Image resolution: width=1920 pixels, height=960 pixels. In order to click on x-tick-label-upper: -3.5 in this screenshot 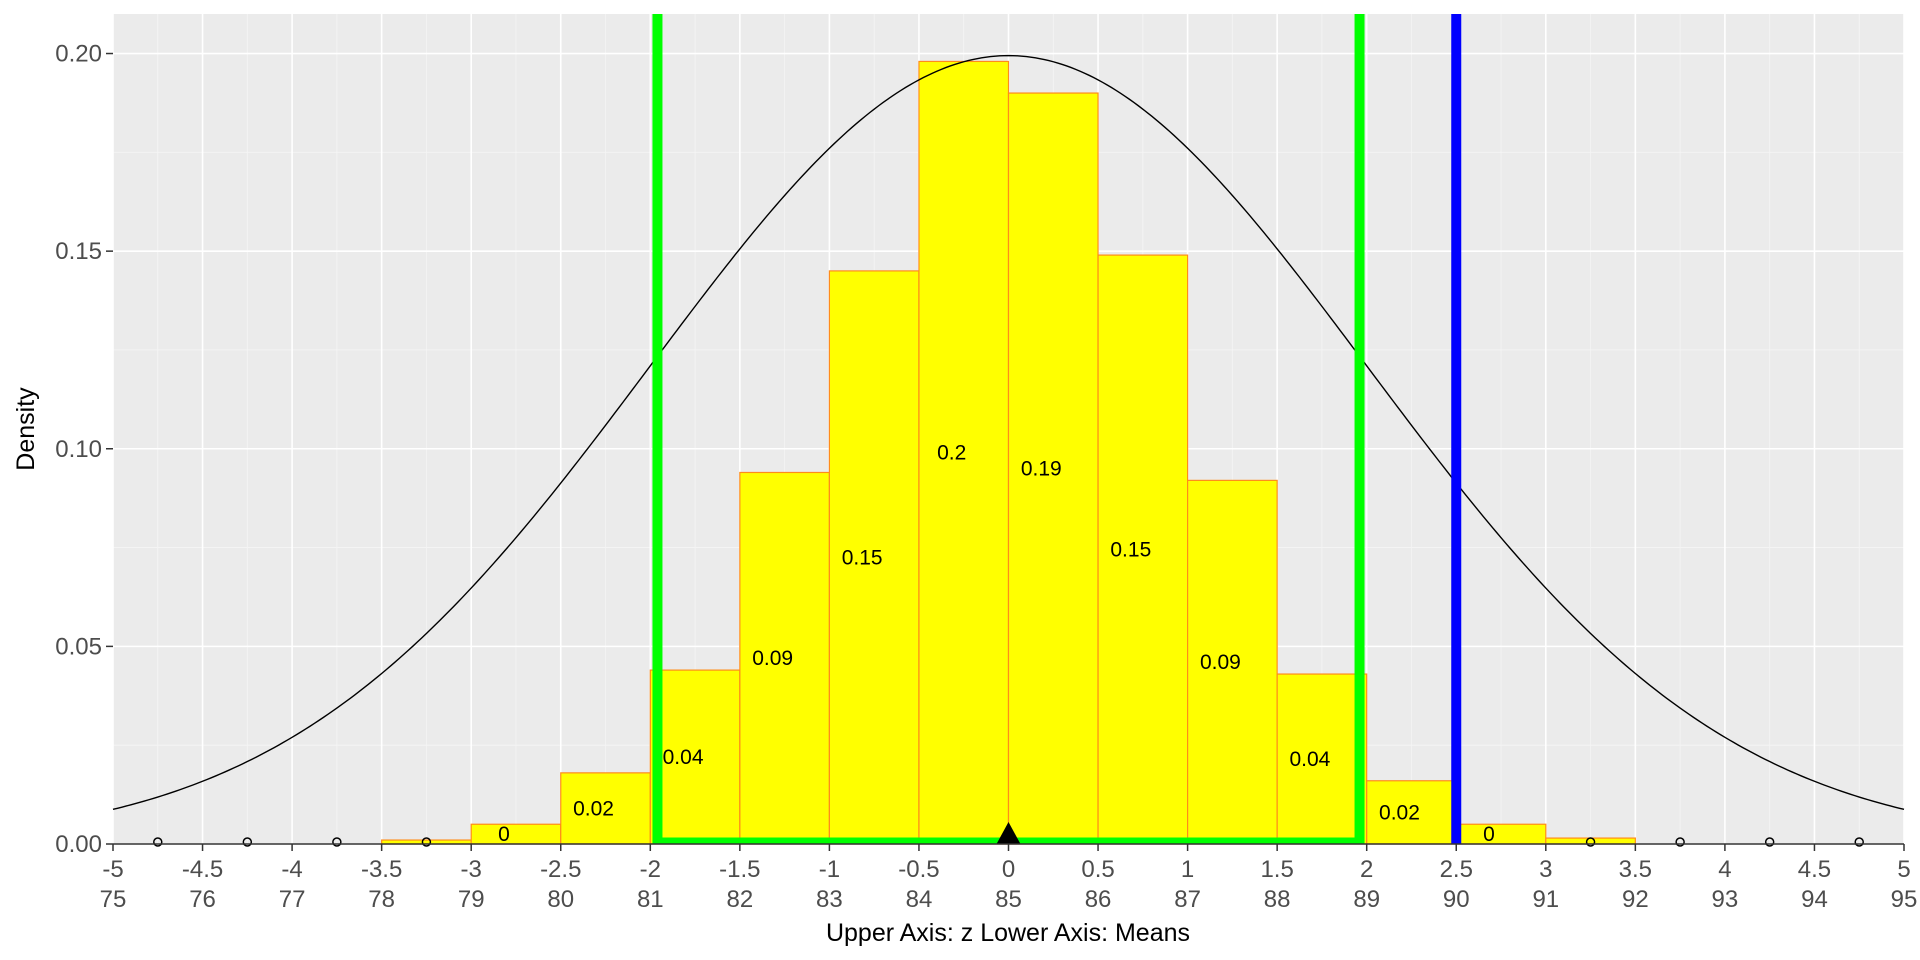, I will do `click(381, 869)`.